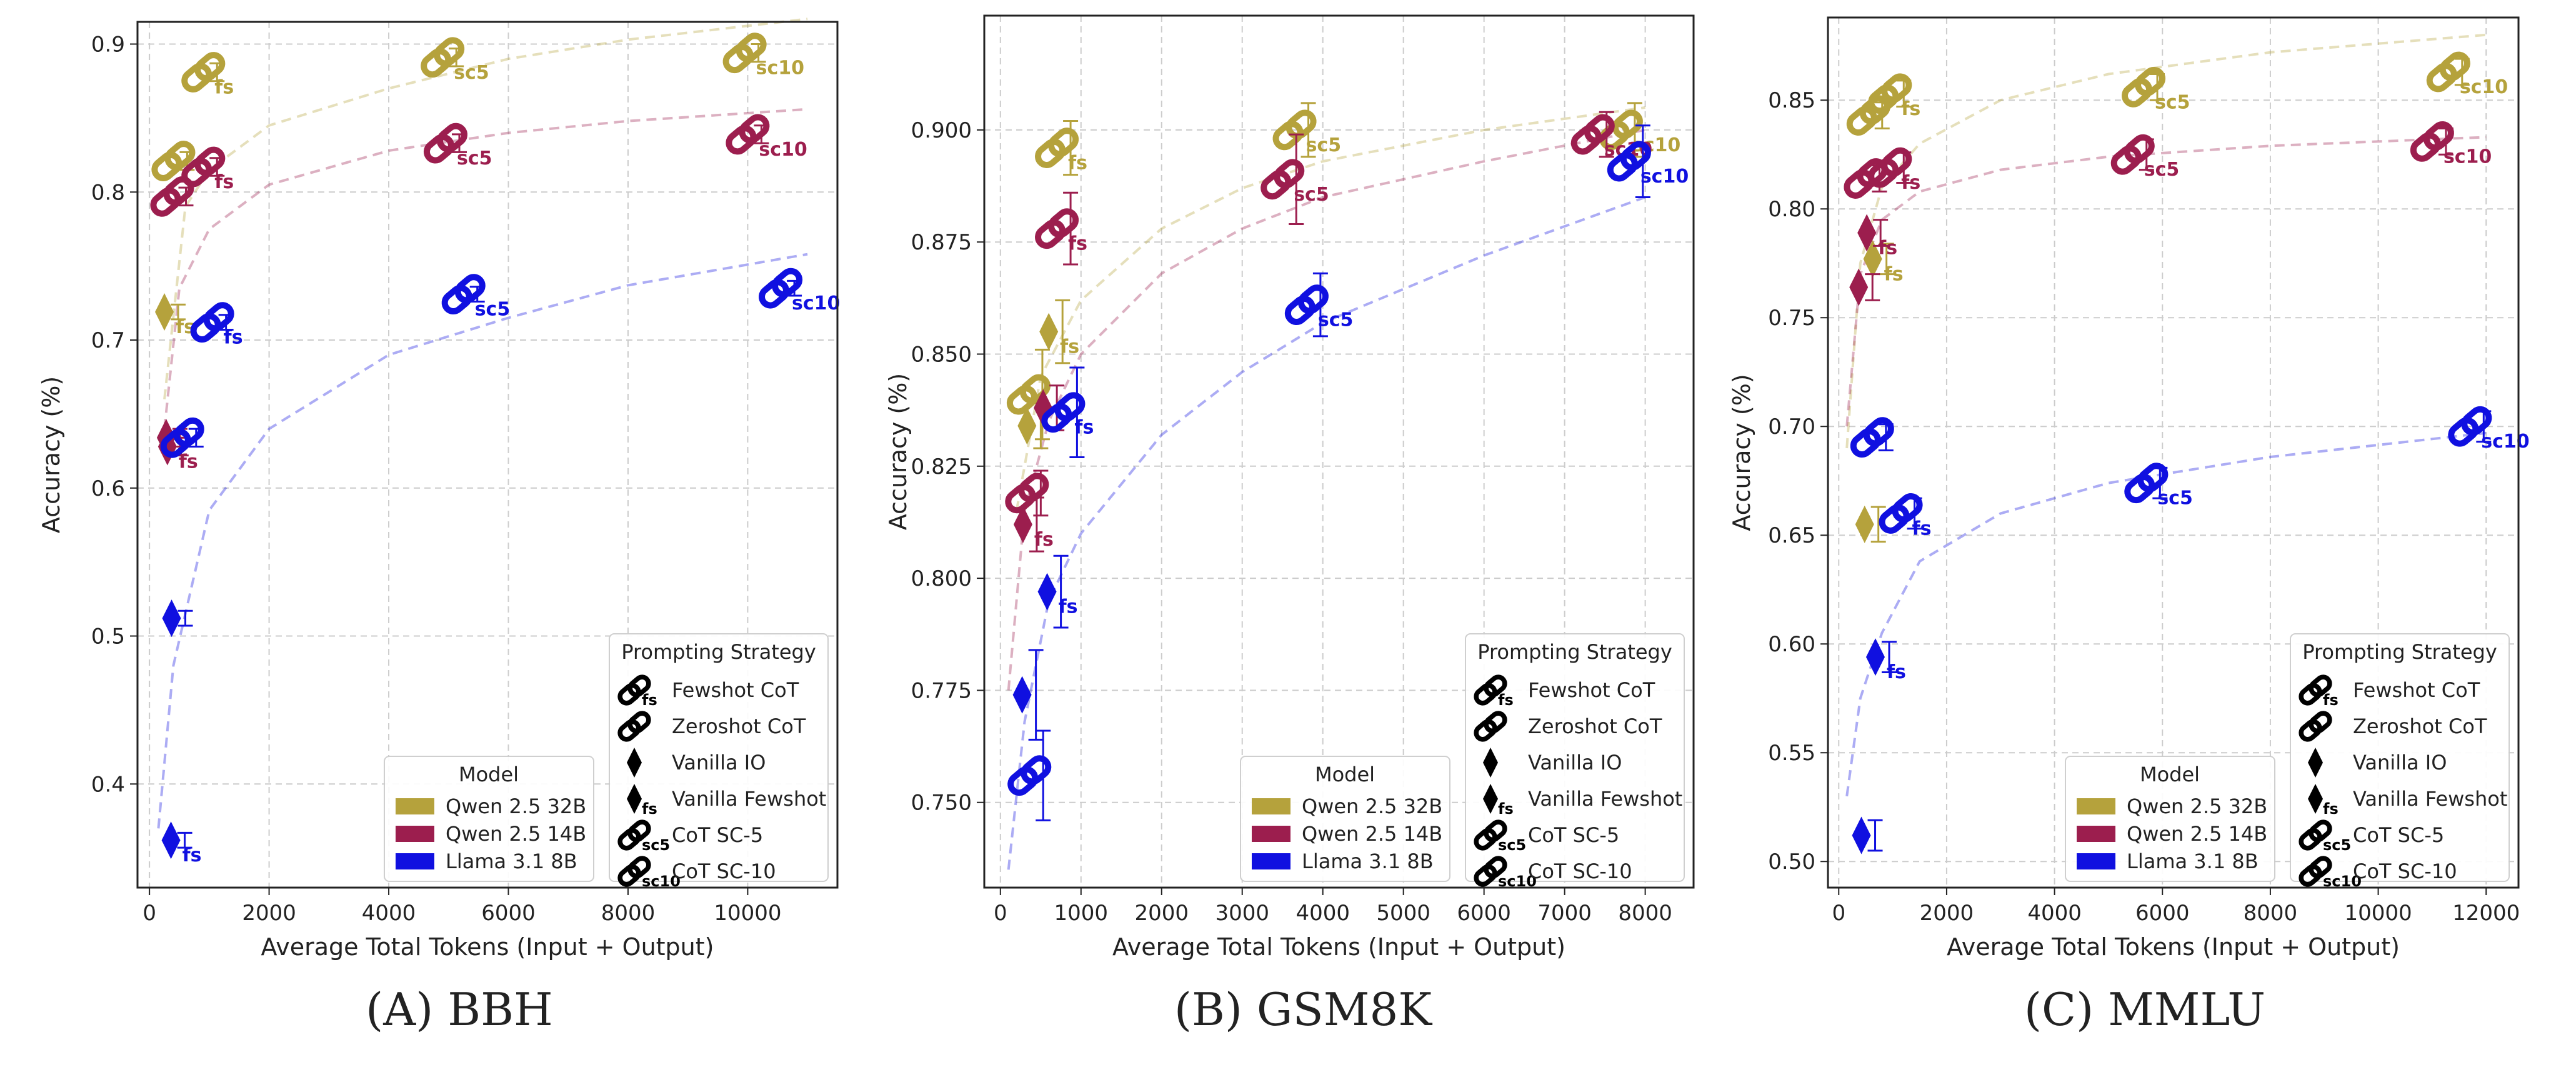  What do you see at coordinates (1338, 947) in the screenshot?
I see `x-axis-label: Average Total Tokens (Input + Output)` at bounding box center [1338, 947].